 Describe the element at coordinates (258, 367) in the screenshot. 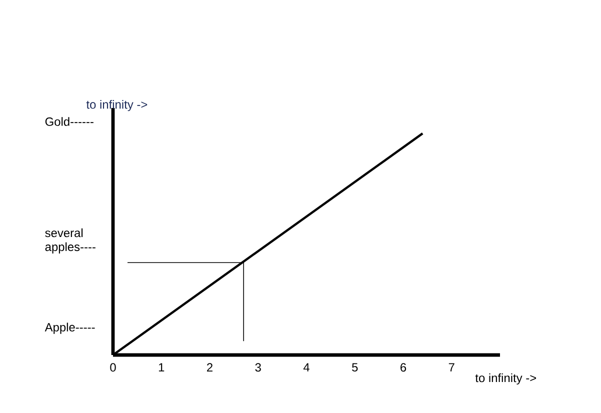

I see `x-tick-label: 3` at that location.